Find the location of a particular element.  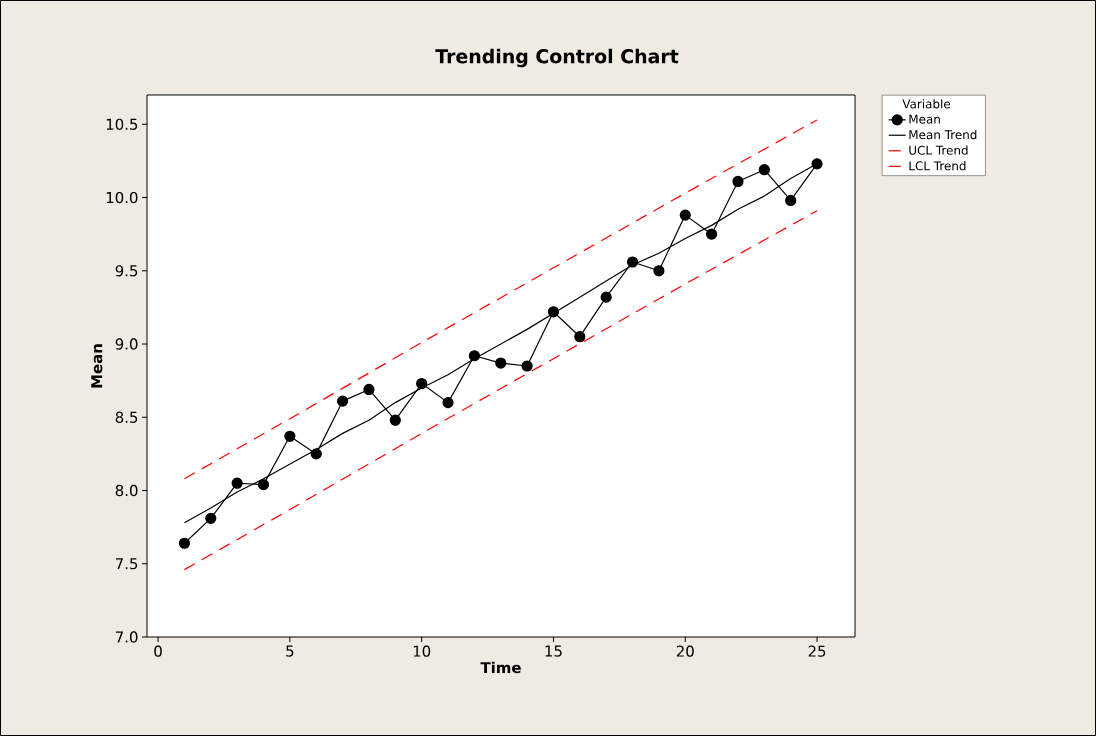

y-tick-label: 9.5 is located at coordinates (126, 271).